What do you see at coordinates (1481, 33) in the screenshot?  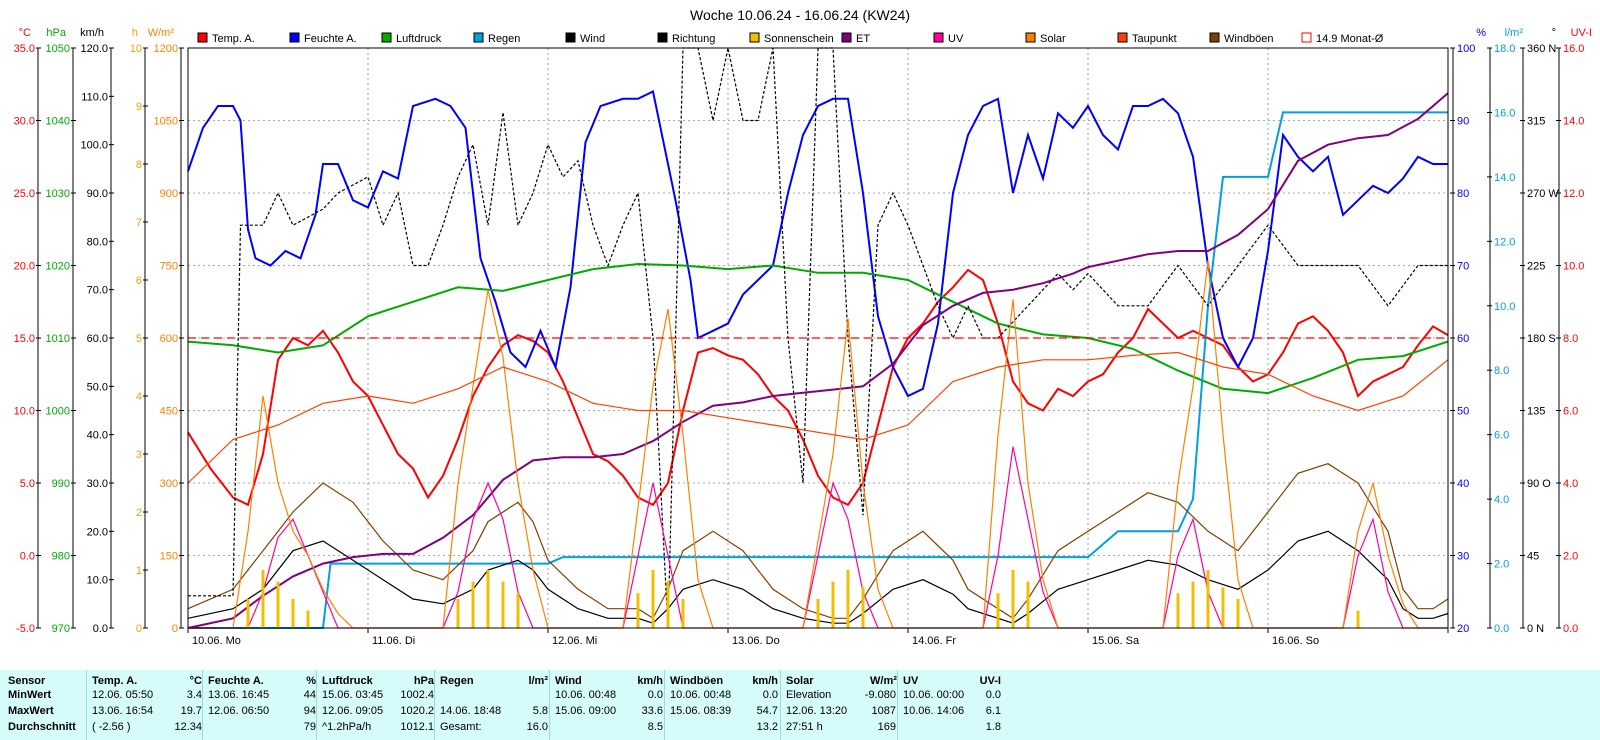 I see `right-axis-unit-0: %` at bounding box center [1481, 33].